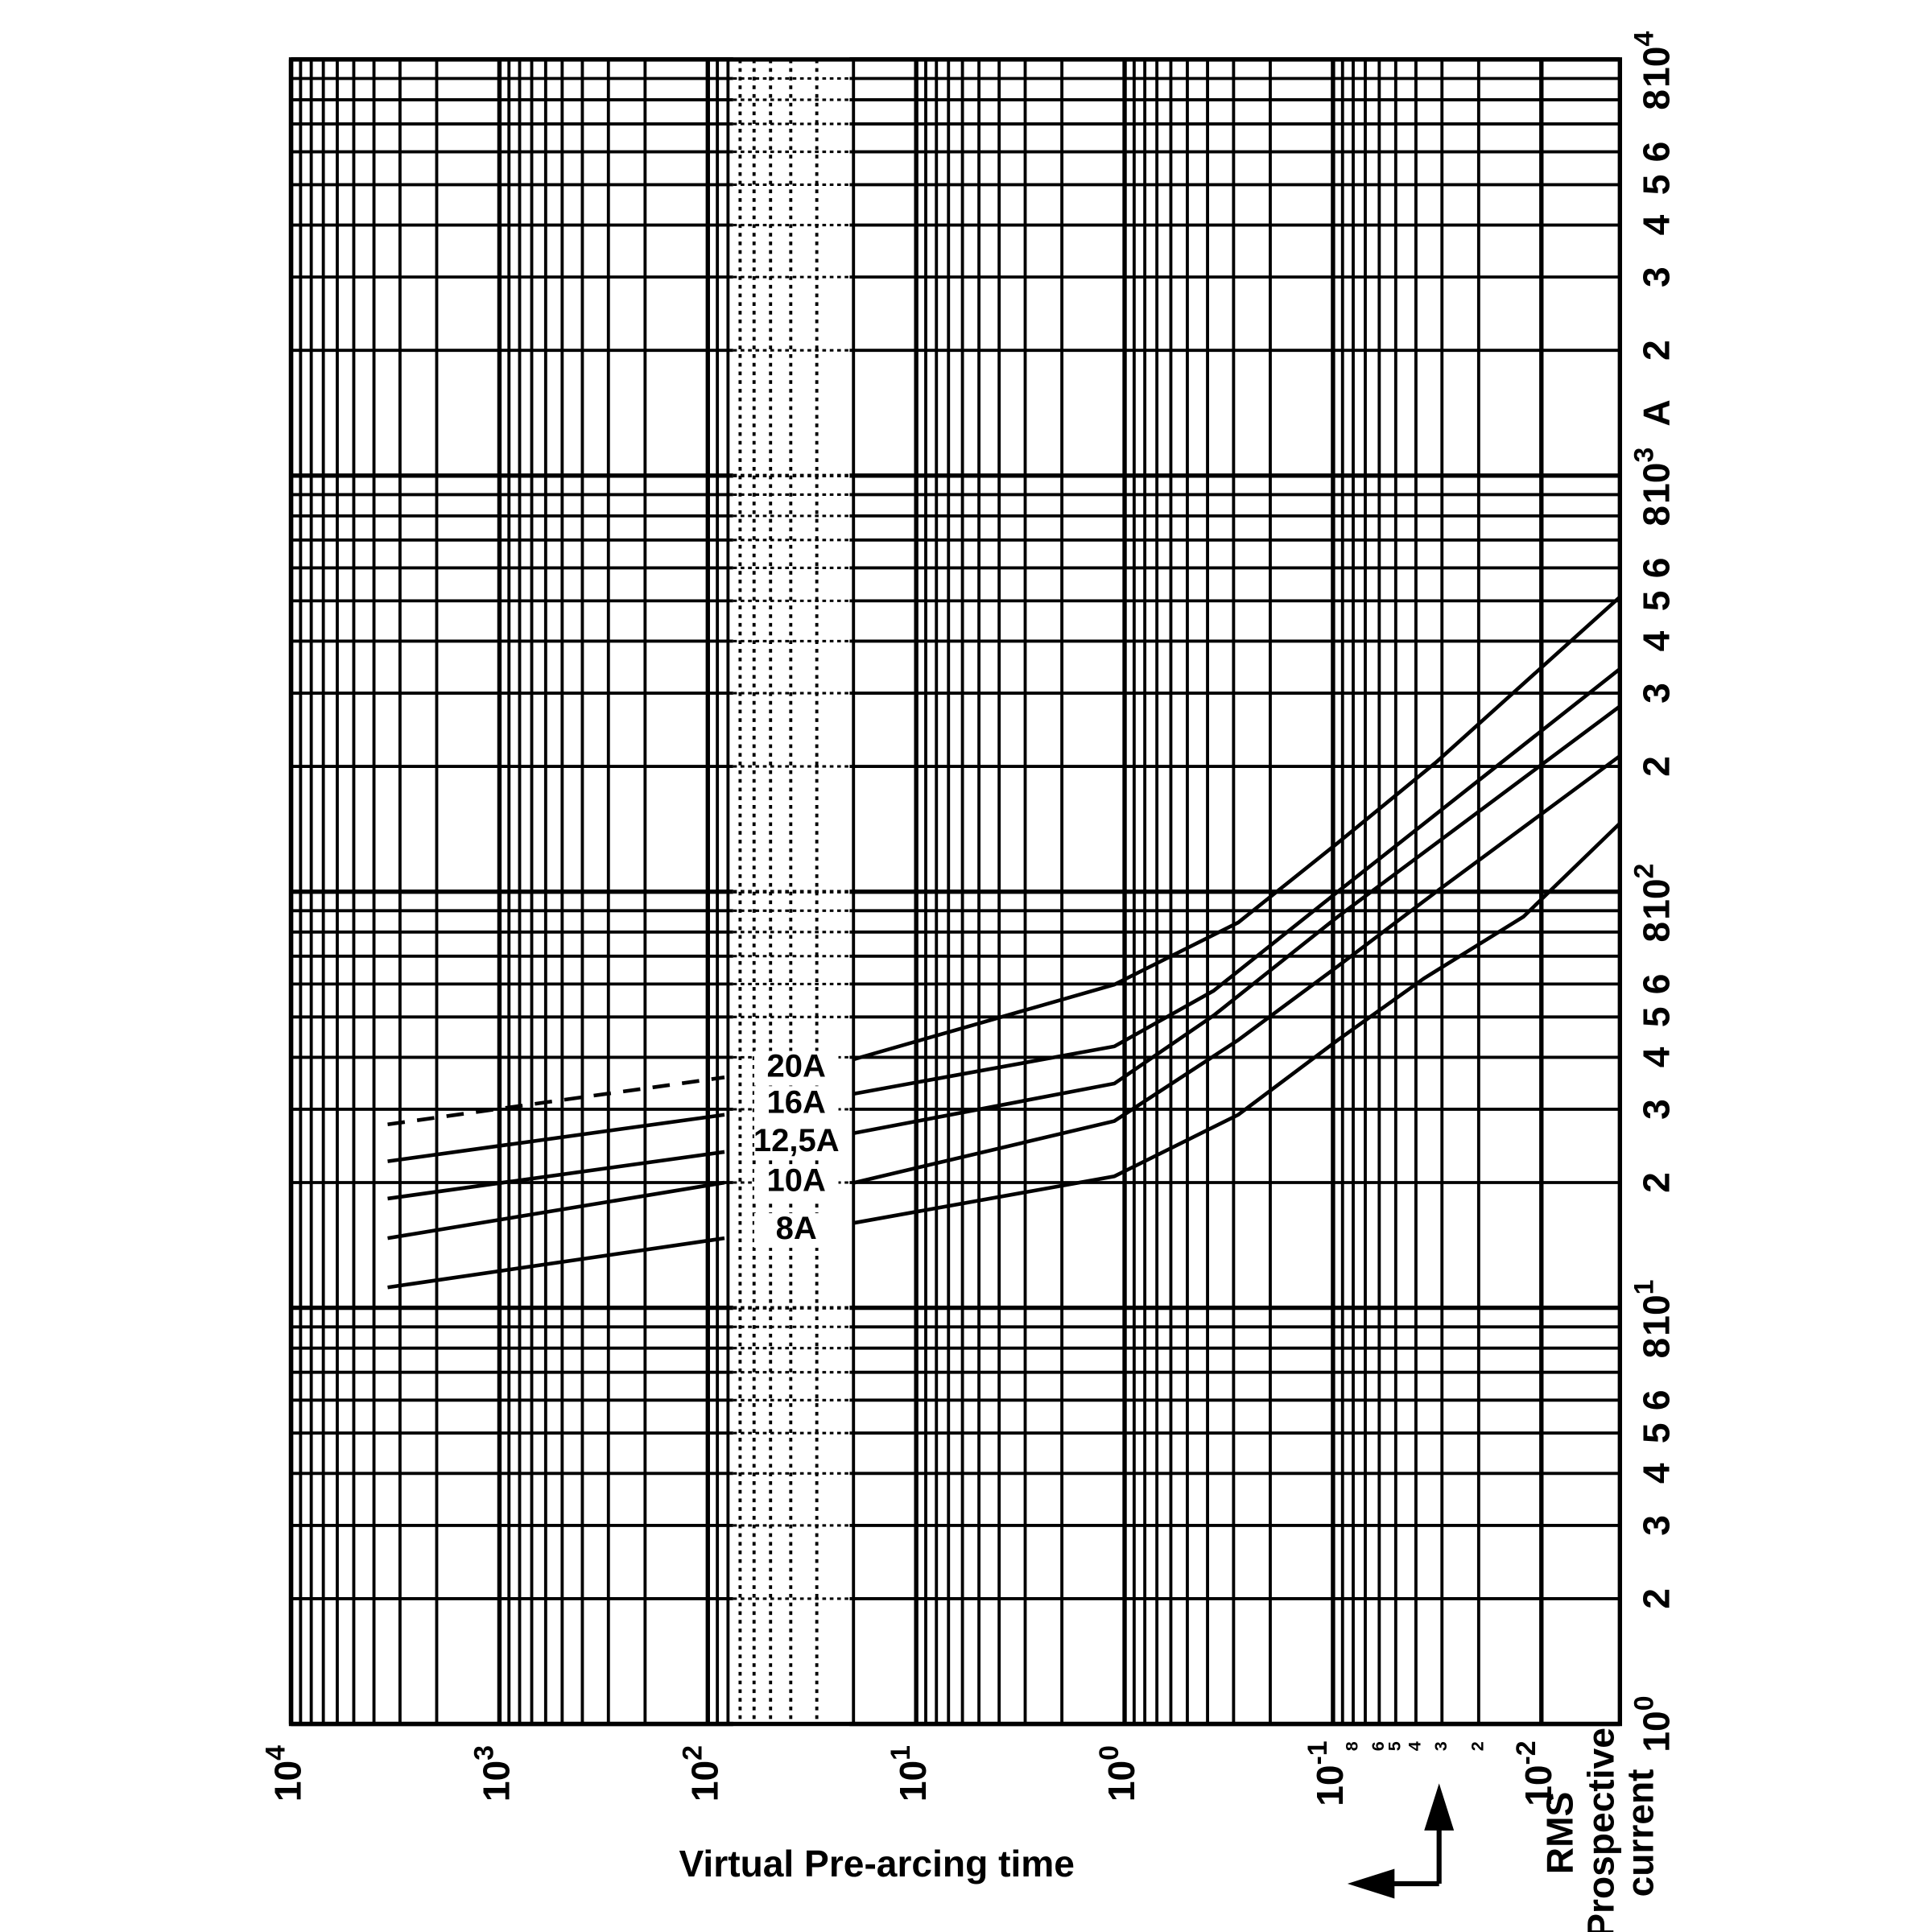 This screenshot has height=1932, width=1932. What do you see at coordinates (1644, 1703) in the screenshot?
I see `y-tick-label-exponent: 0` at bounding box center [1644, 1703].